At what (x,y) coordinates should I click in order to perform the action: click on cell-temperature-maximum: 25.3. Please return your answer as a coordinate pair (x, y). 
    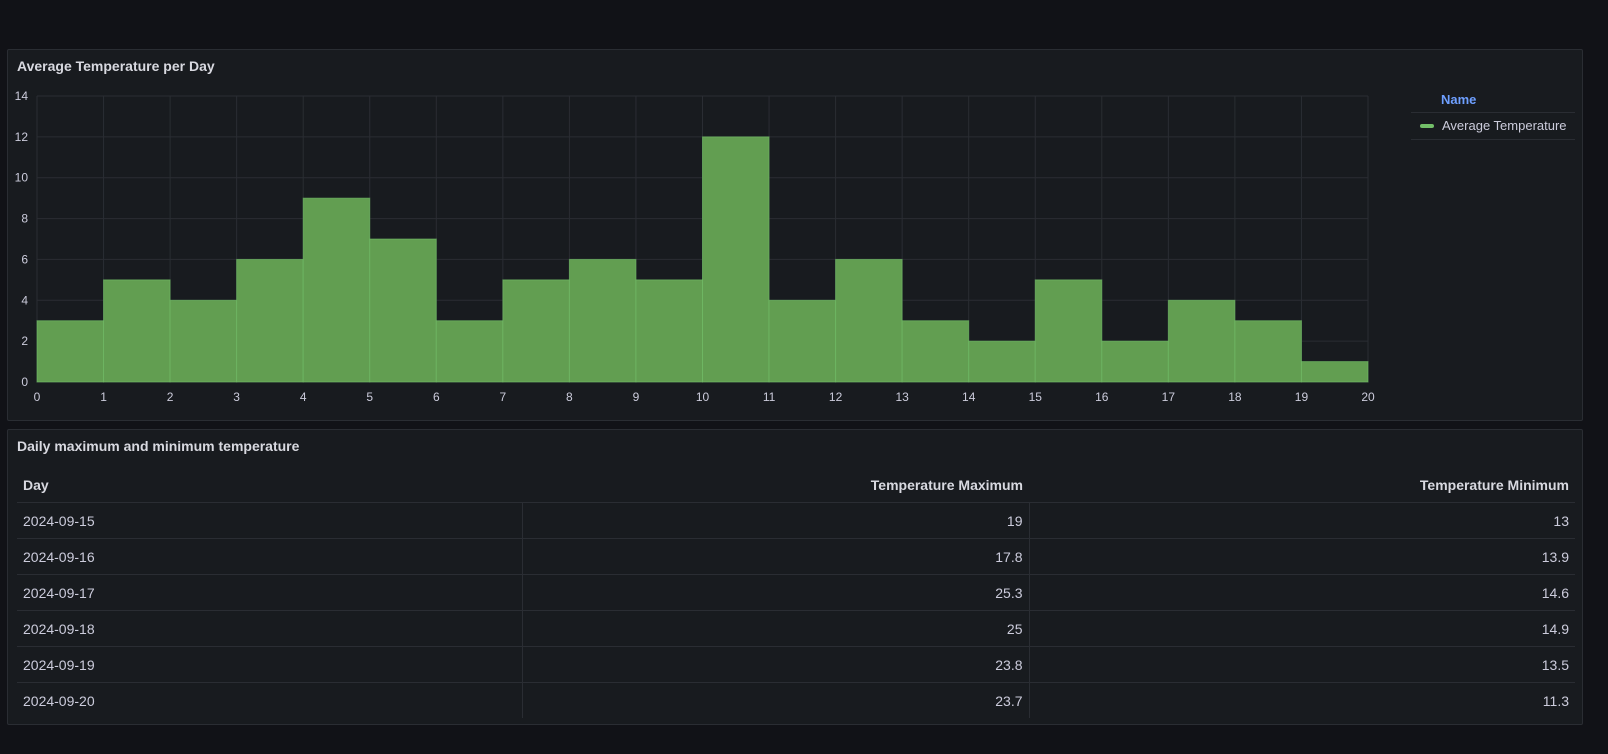
    Looking at the image, I should click on (775, 592).